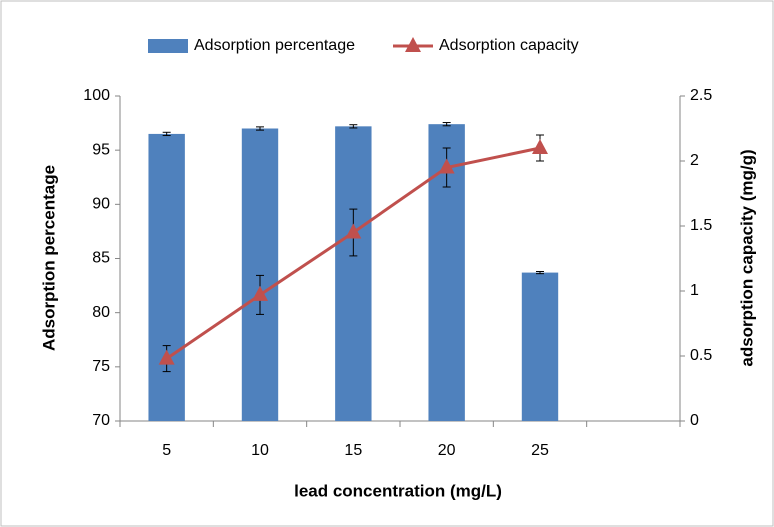  What do you see at coordinates (168, 46) in the screenshot?
I see `legend-swatch` at bounding box center [168, 46].